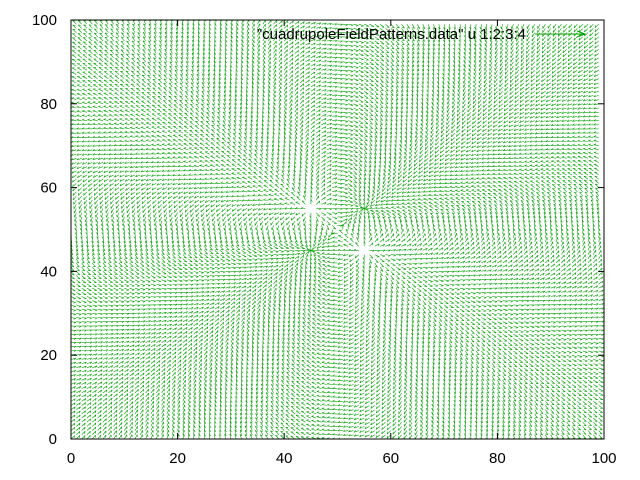 This screenshot has width=640, height=480. Describe the element at coordinates (71, 458) in the screenshot. I see `x-tick-label: 0` at that location.